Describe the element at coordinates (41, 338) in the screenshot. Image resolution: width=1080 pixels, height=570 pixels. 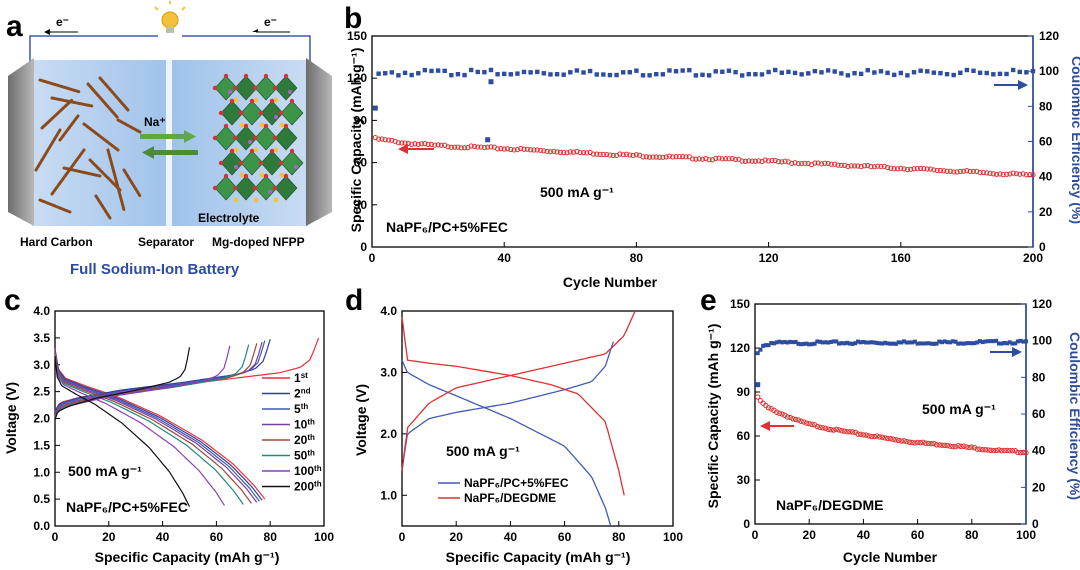
I see `y-tick-label: 3.5` at that location.